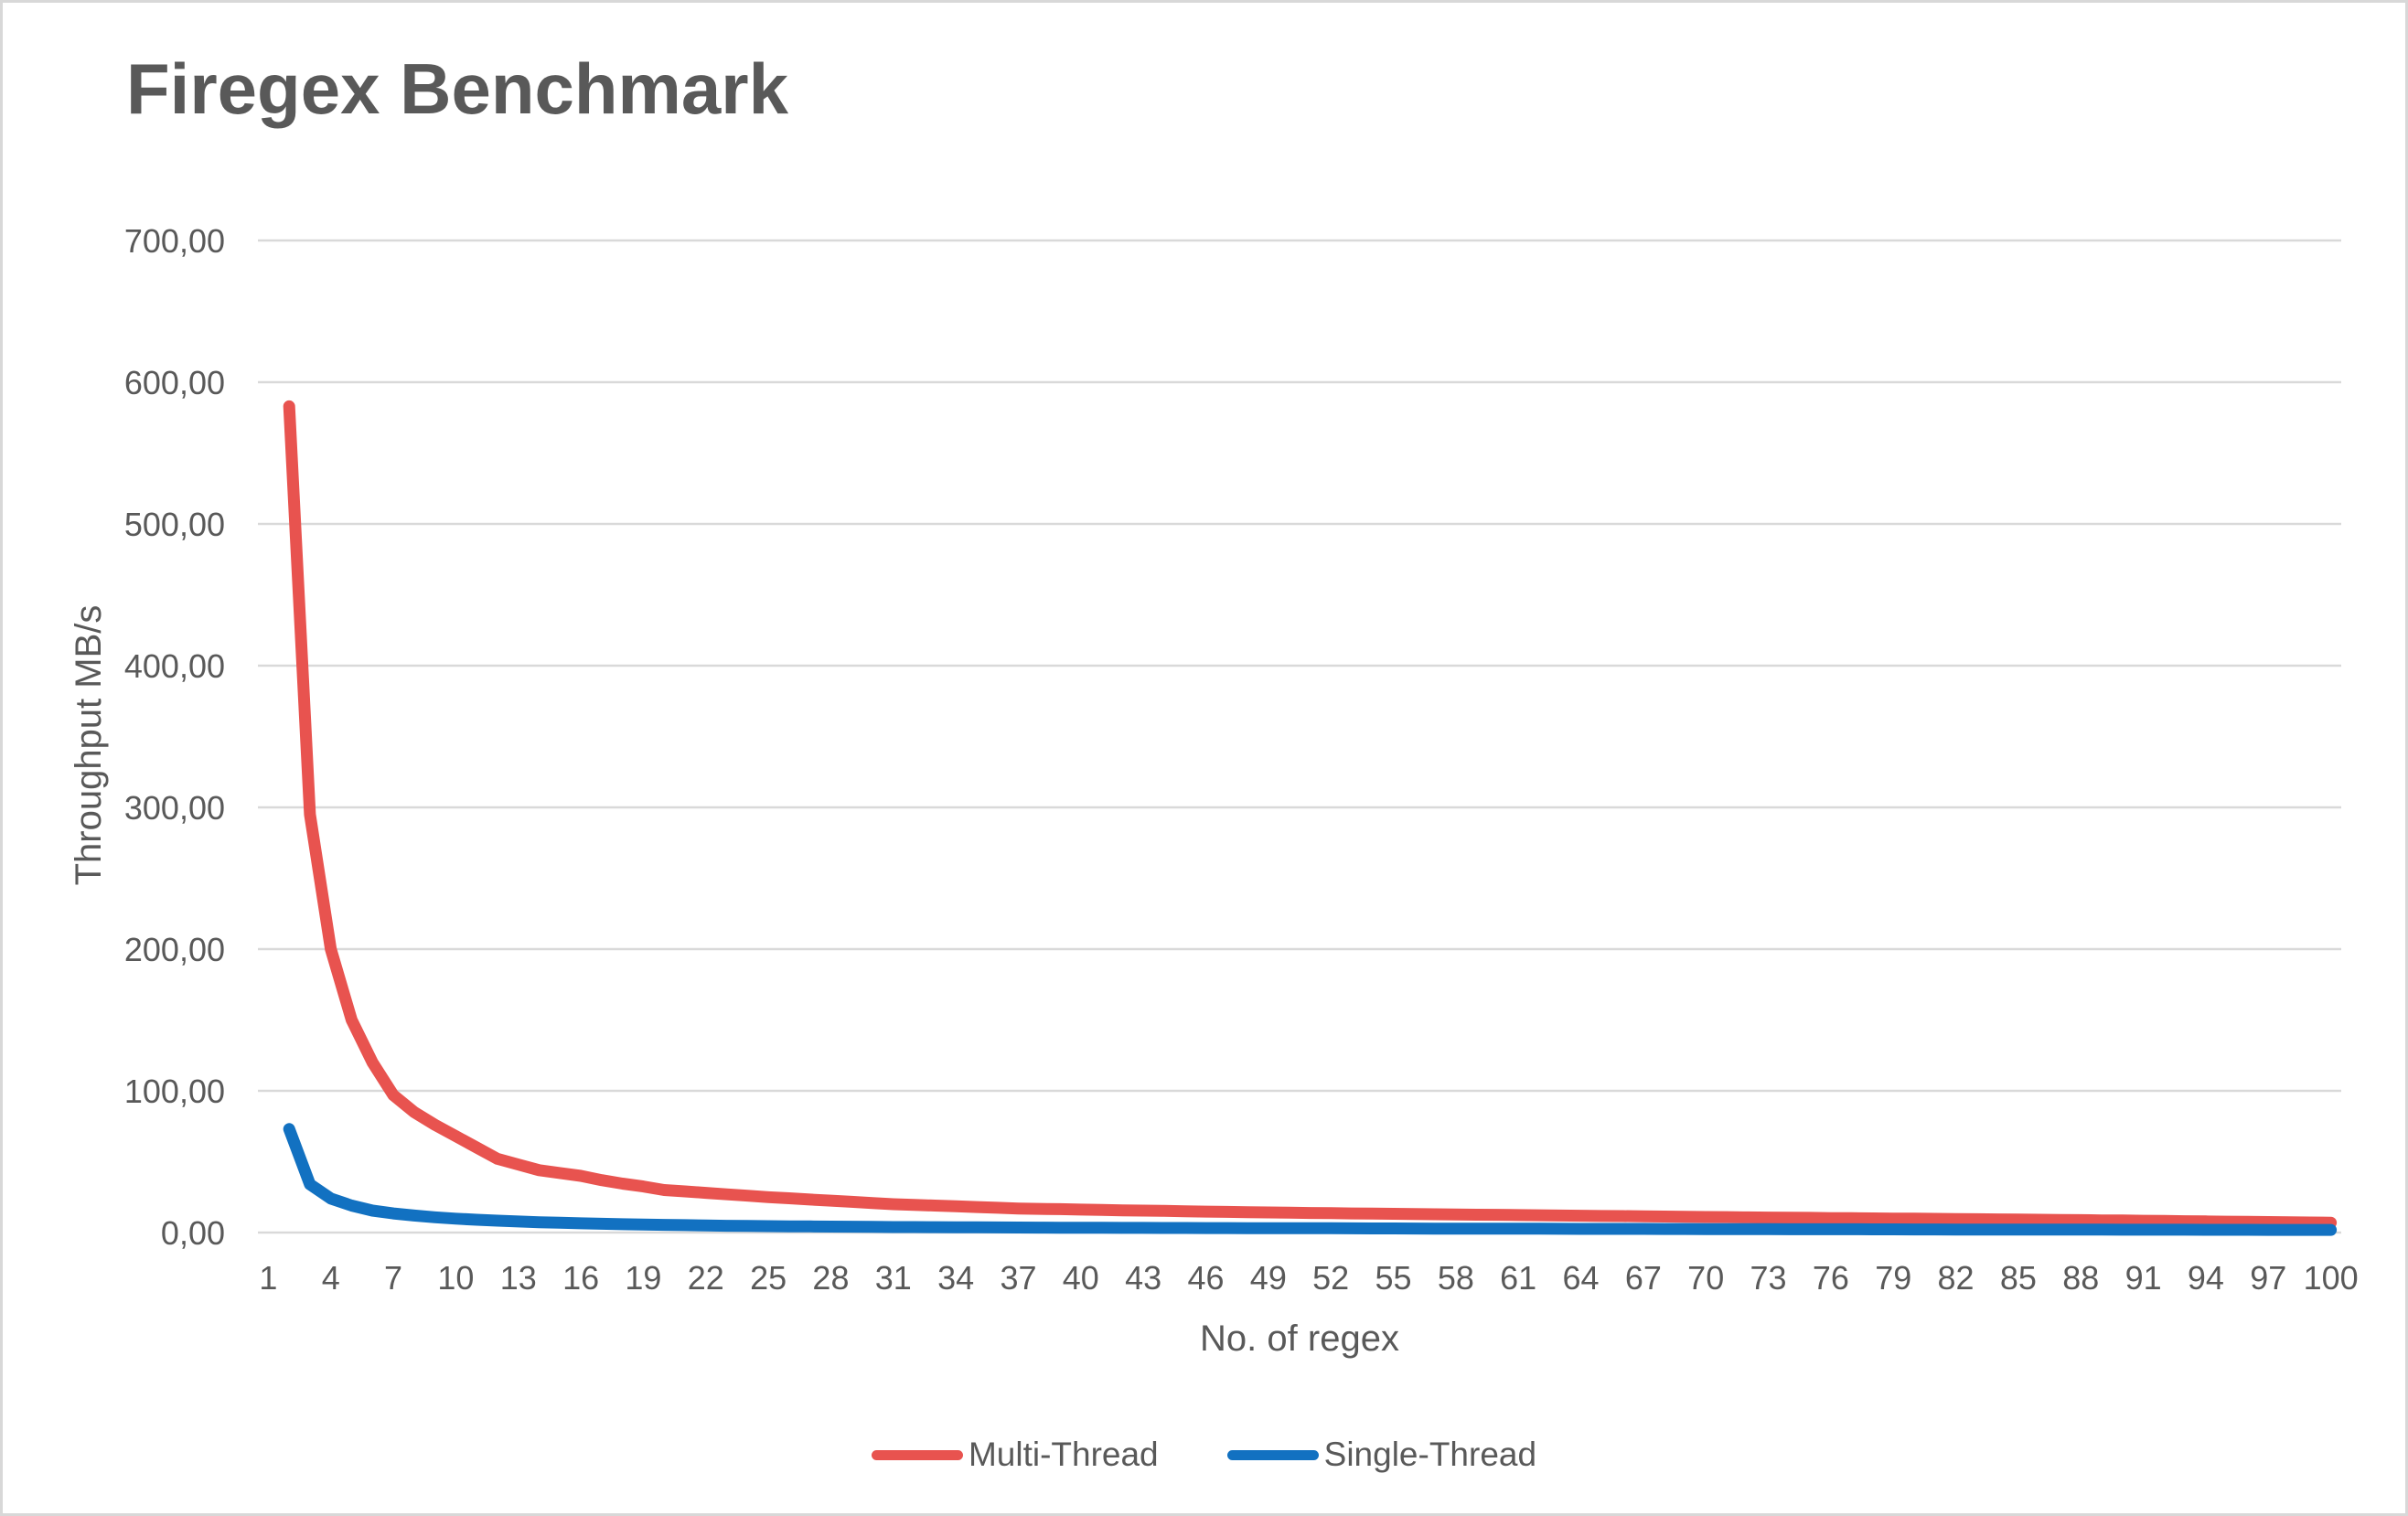 The image size is (2408, 1516). What do you see at coordinates (580, 1278) in the screenshot?
I see `x-tick-label: 16` at bounding box center [580, 1278].